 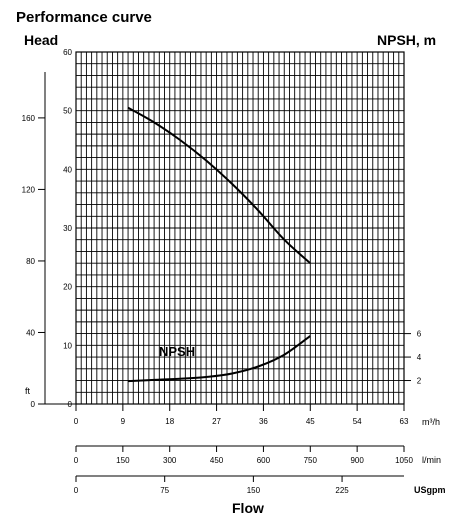 What do you see at coordinates (170, 460) in the screenshot?
I see `x-tick-label-lmin: 300` at bounding box center [170, 460].